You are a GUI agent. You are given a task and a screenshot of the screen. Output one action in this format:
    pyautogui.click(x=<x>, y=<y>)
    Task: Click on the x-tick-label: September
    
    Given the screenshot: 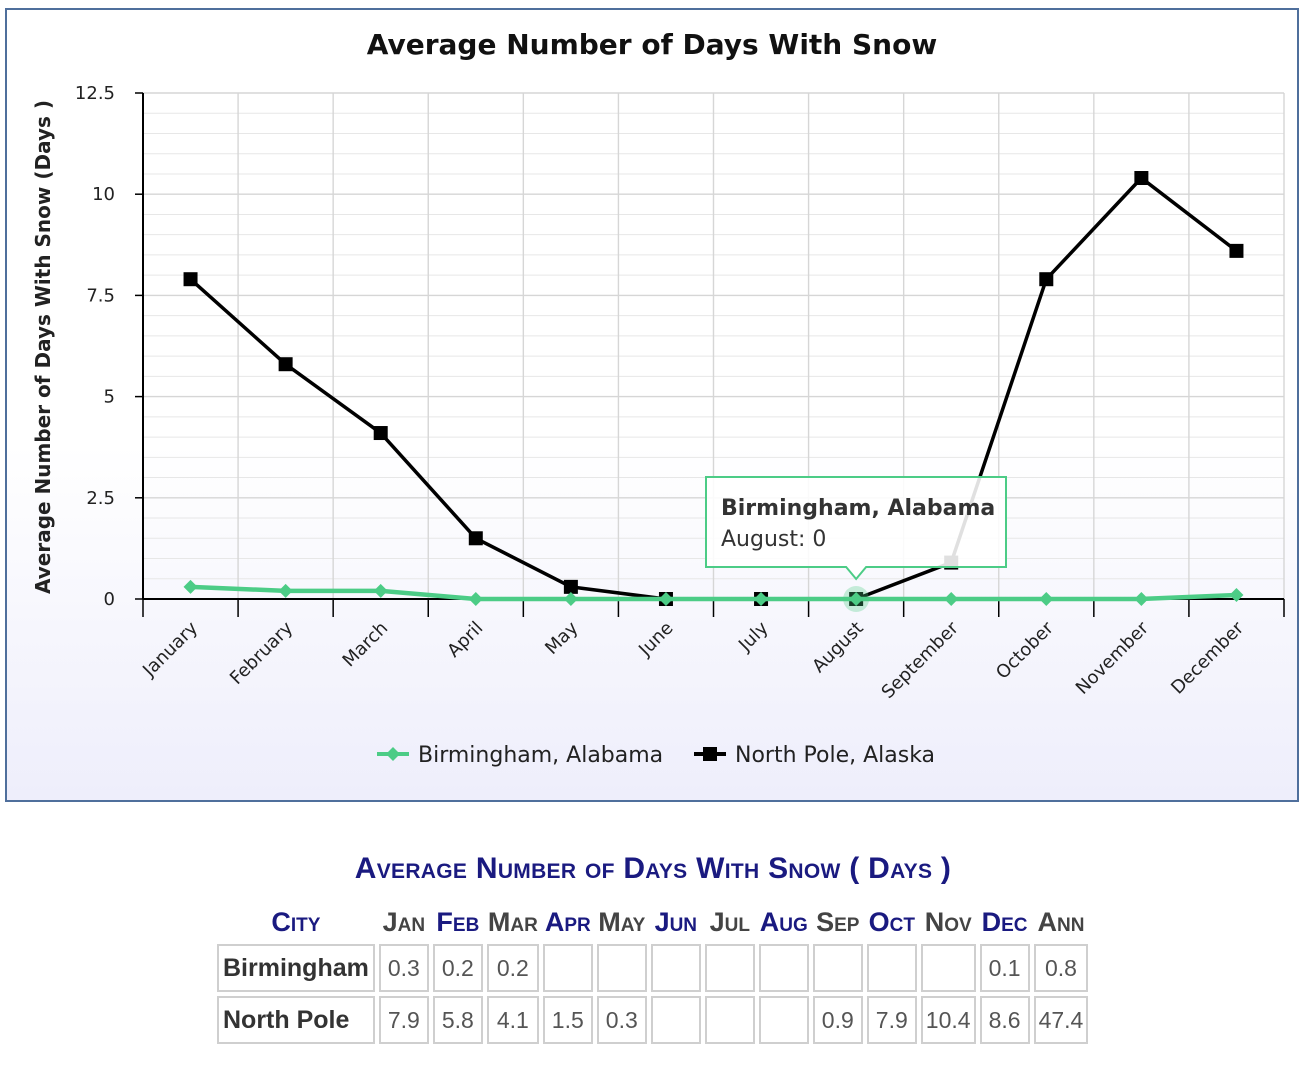 What is the action you would take?
    pyautogui.click(x=921, y=660)
    